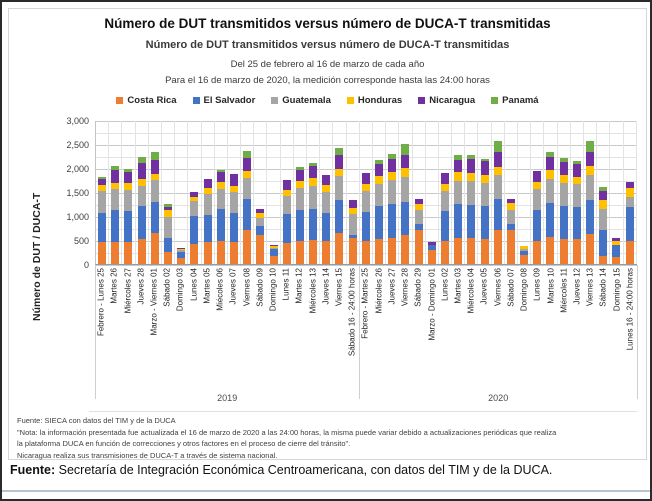 The width and height of the screenshot is (652, 501). I want to click on legend-item: Panamá, so click(515, 100).